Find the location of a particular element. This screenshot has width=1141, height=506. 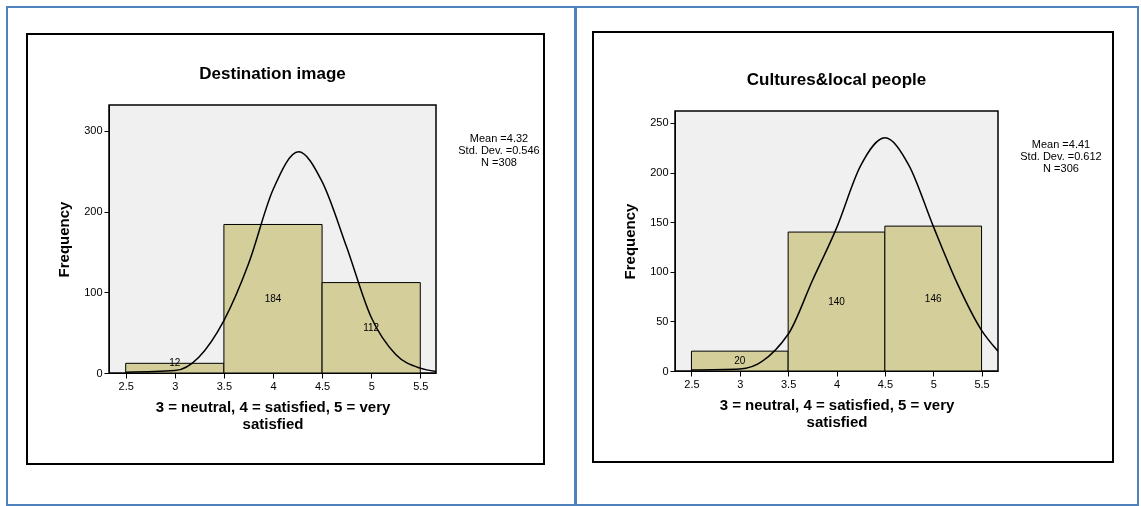

text: Mean =4.32 is located at coordinates (499, 138).